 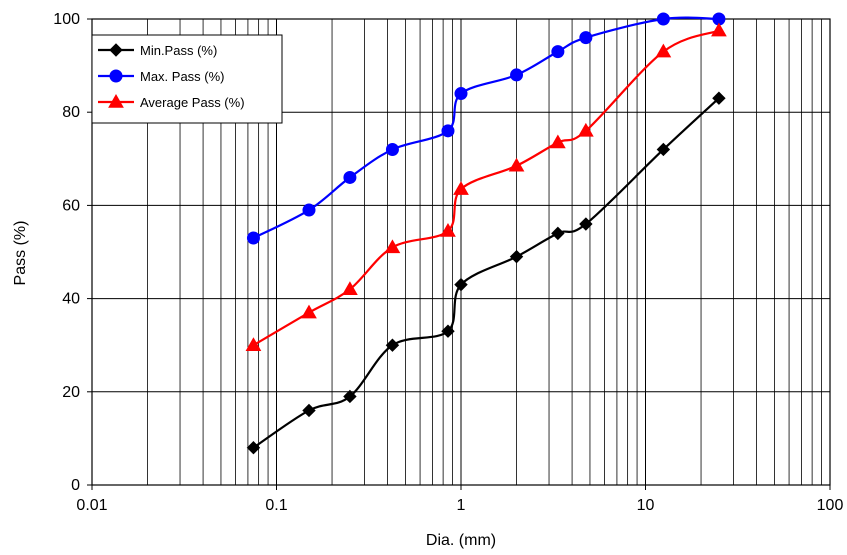 What do you see at coordinates (71, 392) in the screenshot?
I see `y-tick-label: 20` at bounding box center [71, 392].